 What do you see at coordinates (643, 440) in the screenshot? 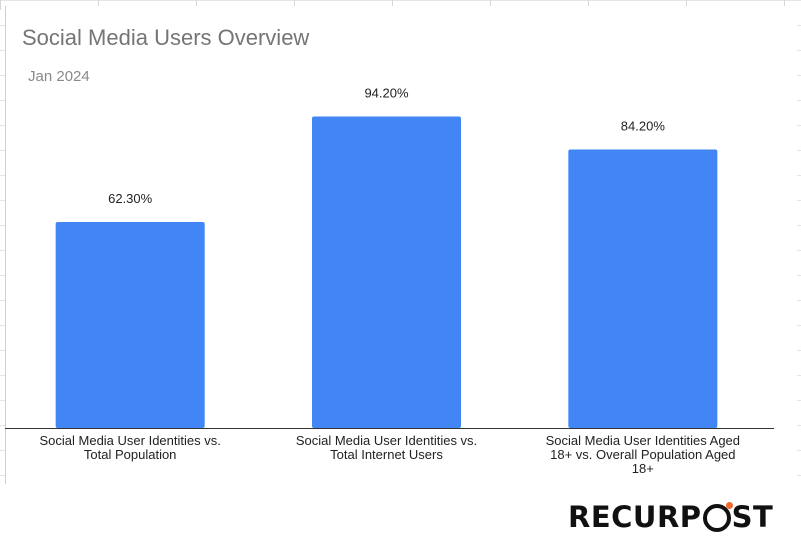
I see `category-label-3-line-1: Social Media User Identities Aged` at bounding box center [643, 440].